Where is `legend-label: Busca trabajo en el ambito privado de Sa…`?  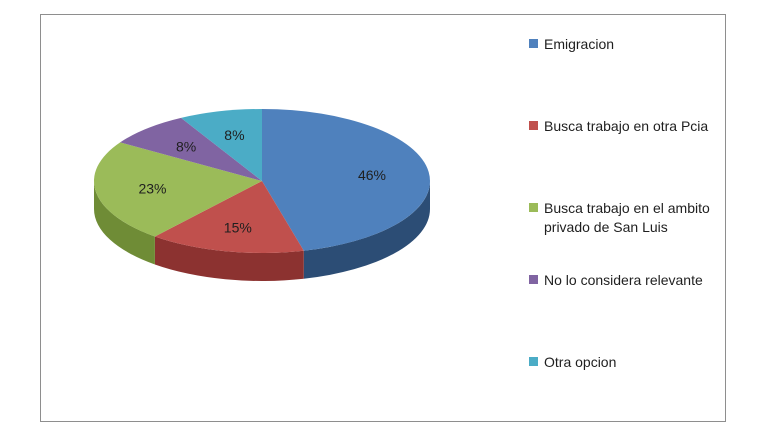 legend-label: Busca trabajo en el ambito privado de Sa… is located at coordinates (627, 217).